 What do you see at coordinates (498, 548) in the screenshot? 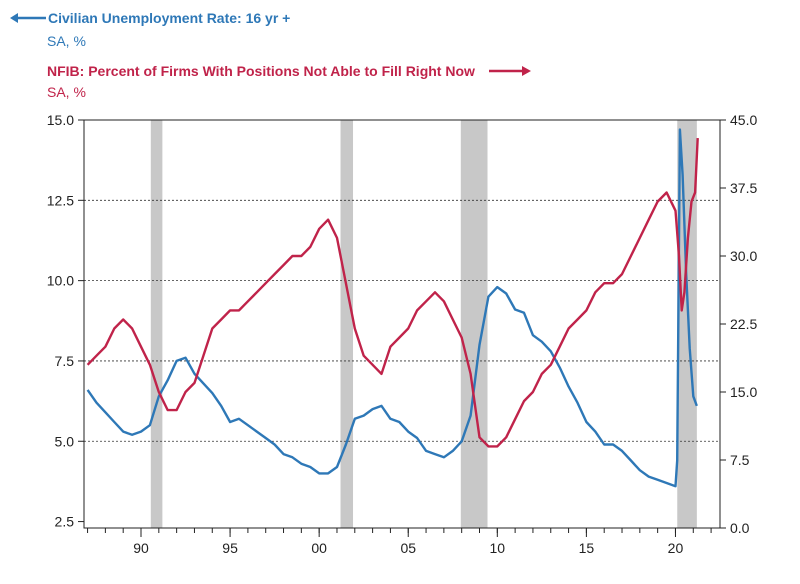
I see `x-tick-label: 10` at bounding box center [498, 548].